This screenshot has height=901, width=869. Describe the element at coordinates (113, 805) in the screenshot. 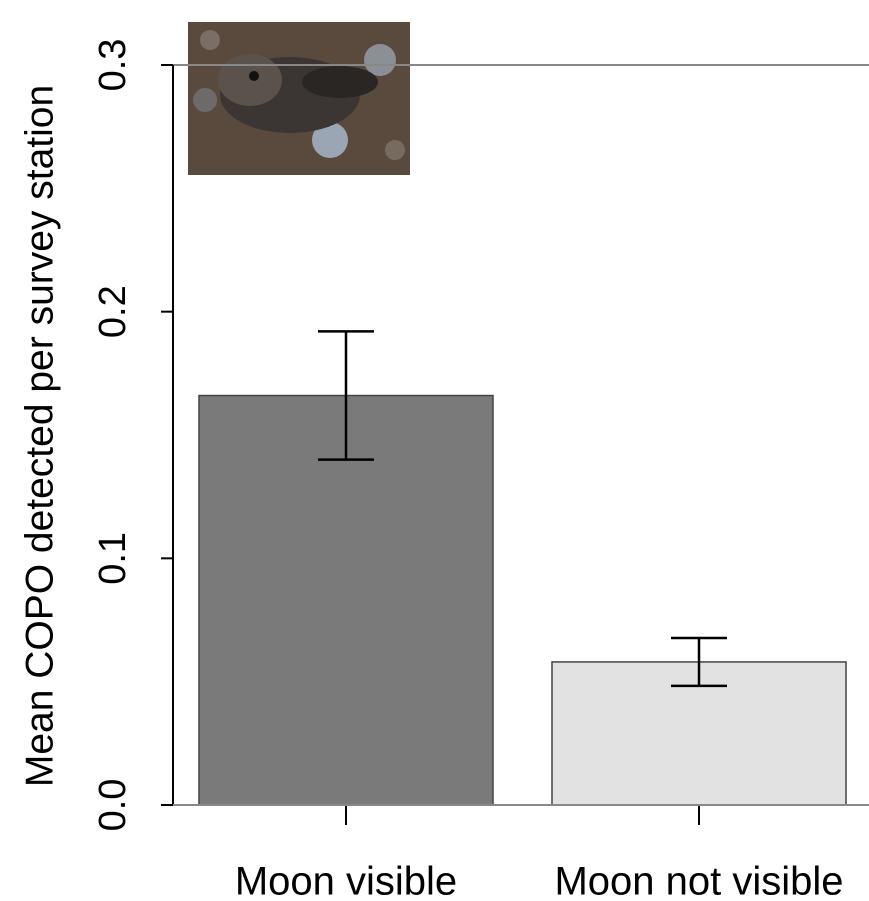

I see `y-tick-label: 0.0` at that location.